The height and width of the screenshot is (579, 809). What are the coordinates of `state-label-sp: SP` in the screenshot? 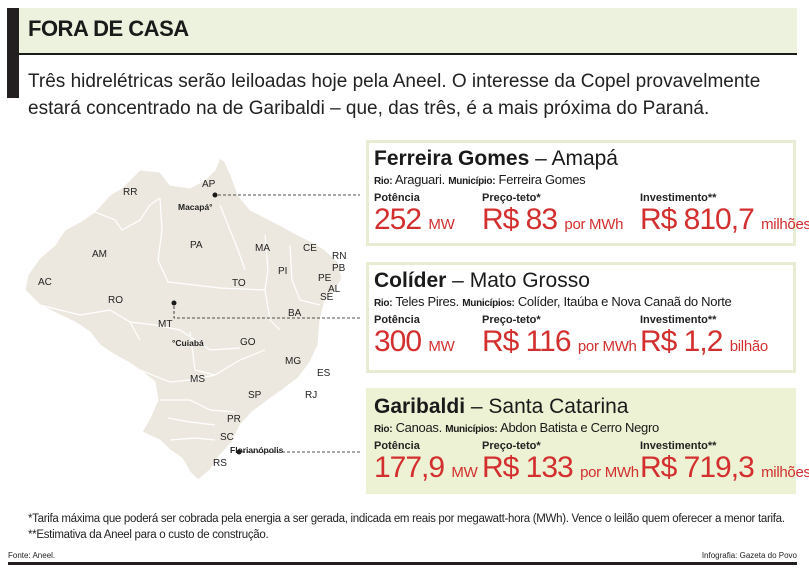 It's located at (255, 395).